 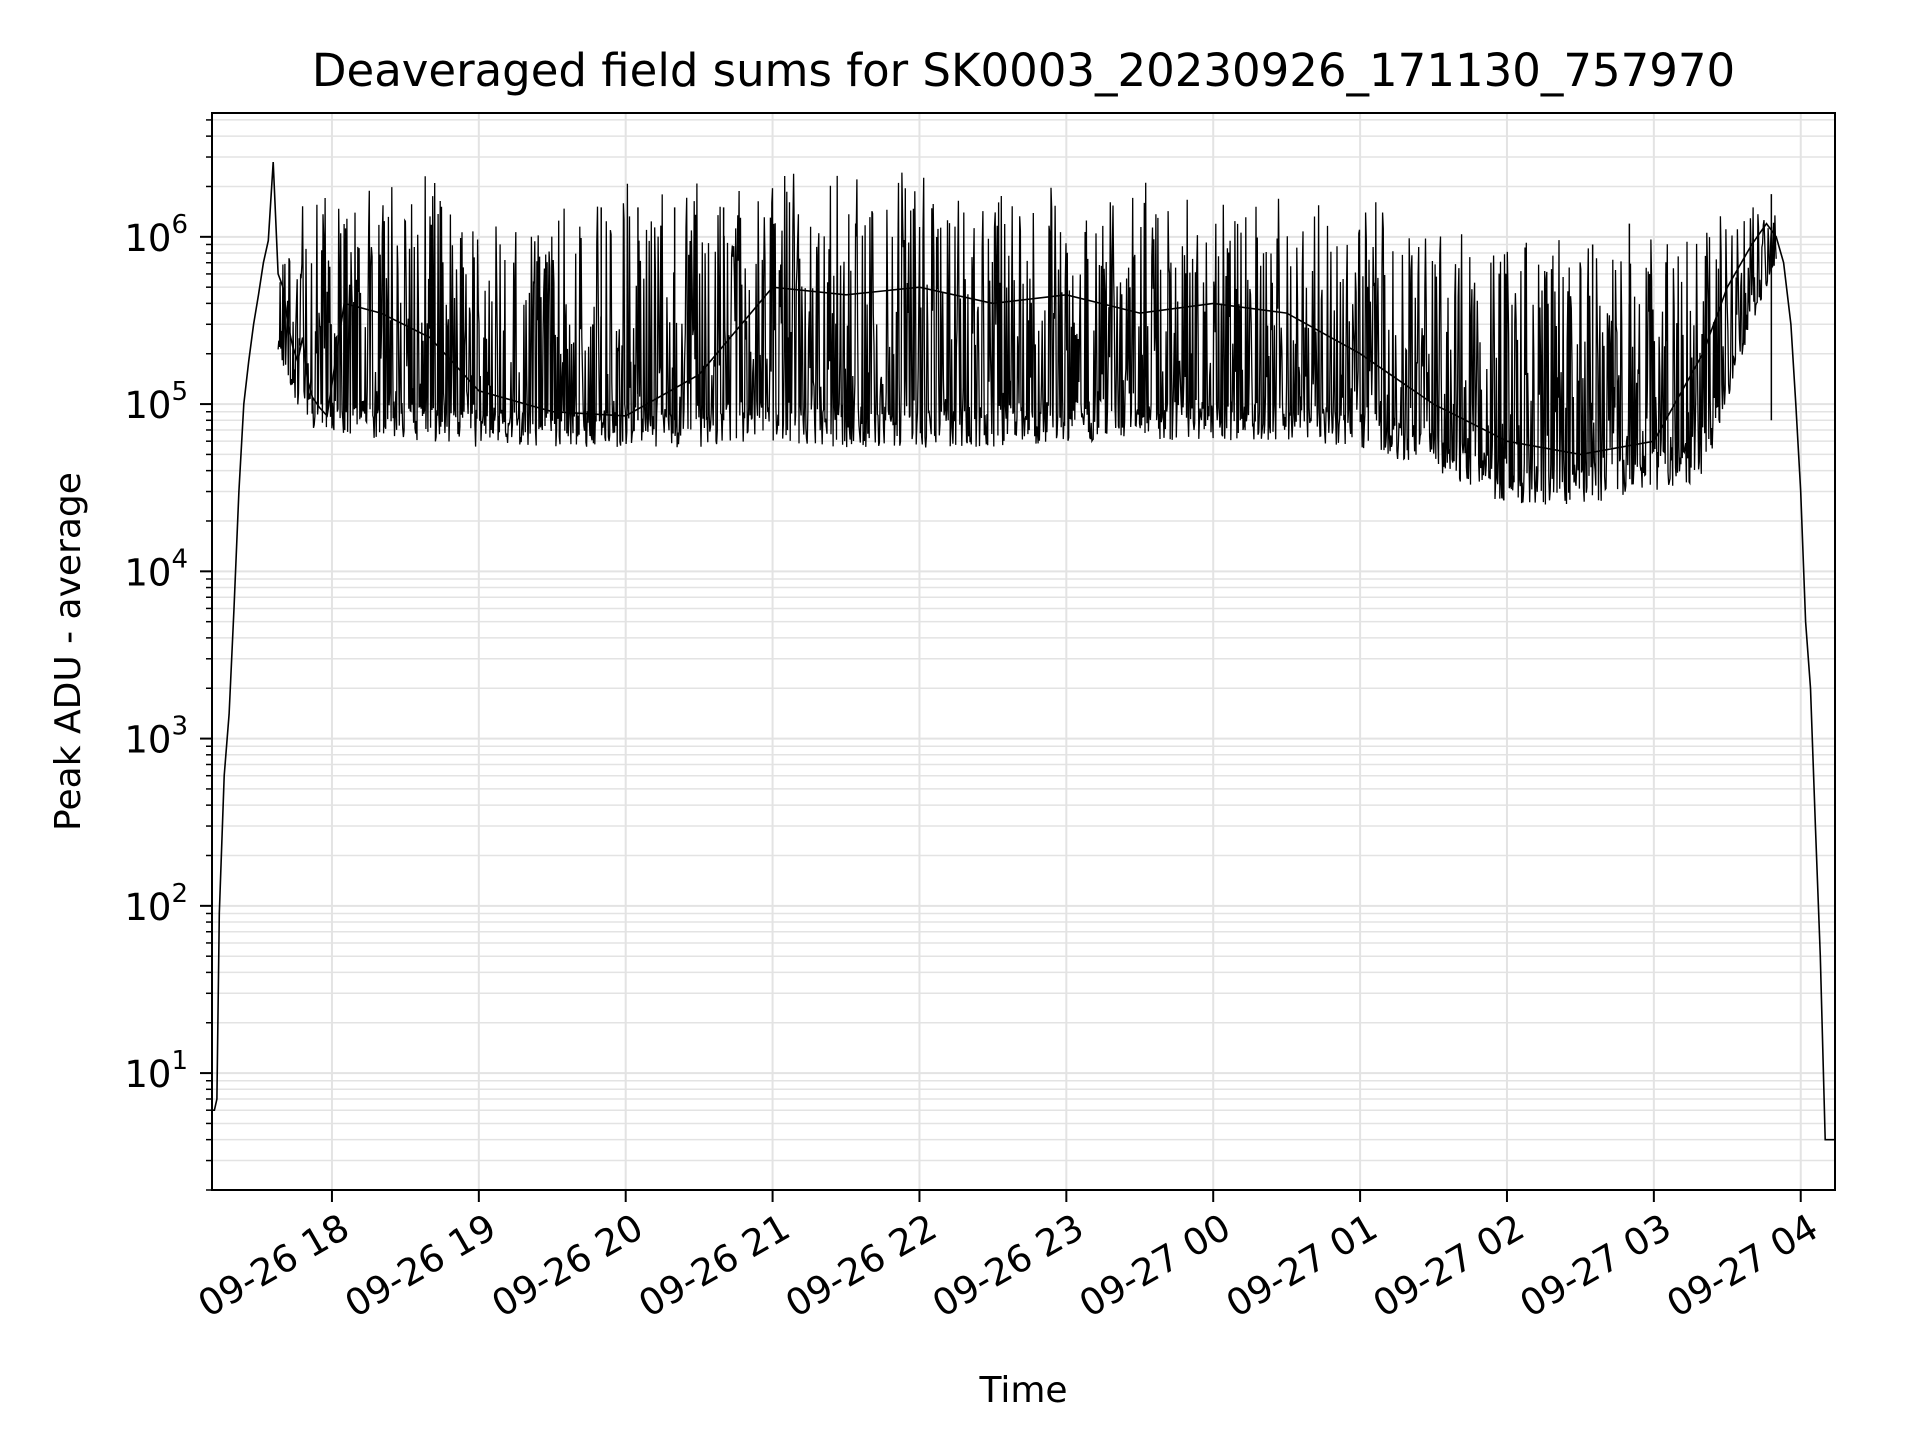 I want to click on y-tick-exponent: 3, so click(x=179, y=727).